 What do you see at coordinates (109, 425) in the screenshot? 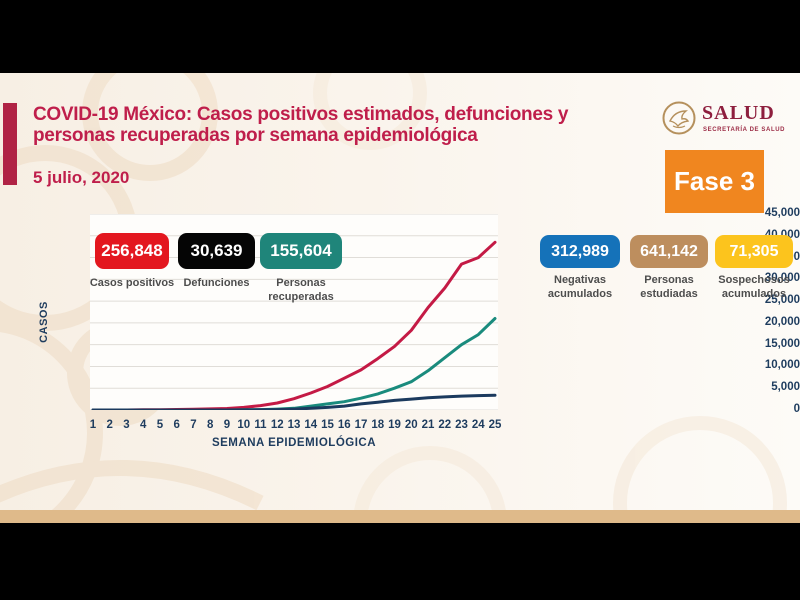
I see `x-axis-tick-label: 2` at bounding box center [109, 425].